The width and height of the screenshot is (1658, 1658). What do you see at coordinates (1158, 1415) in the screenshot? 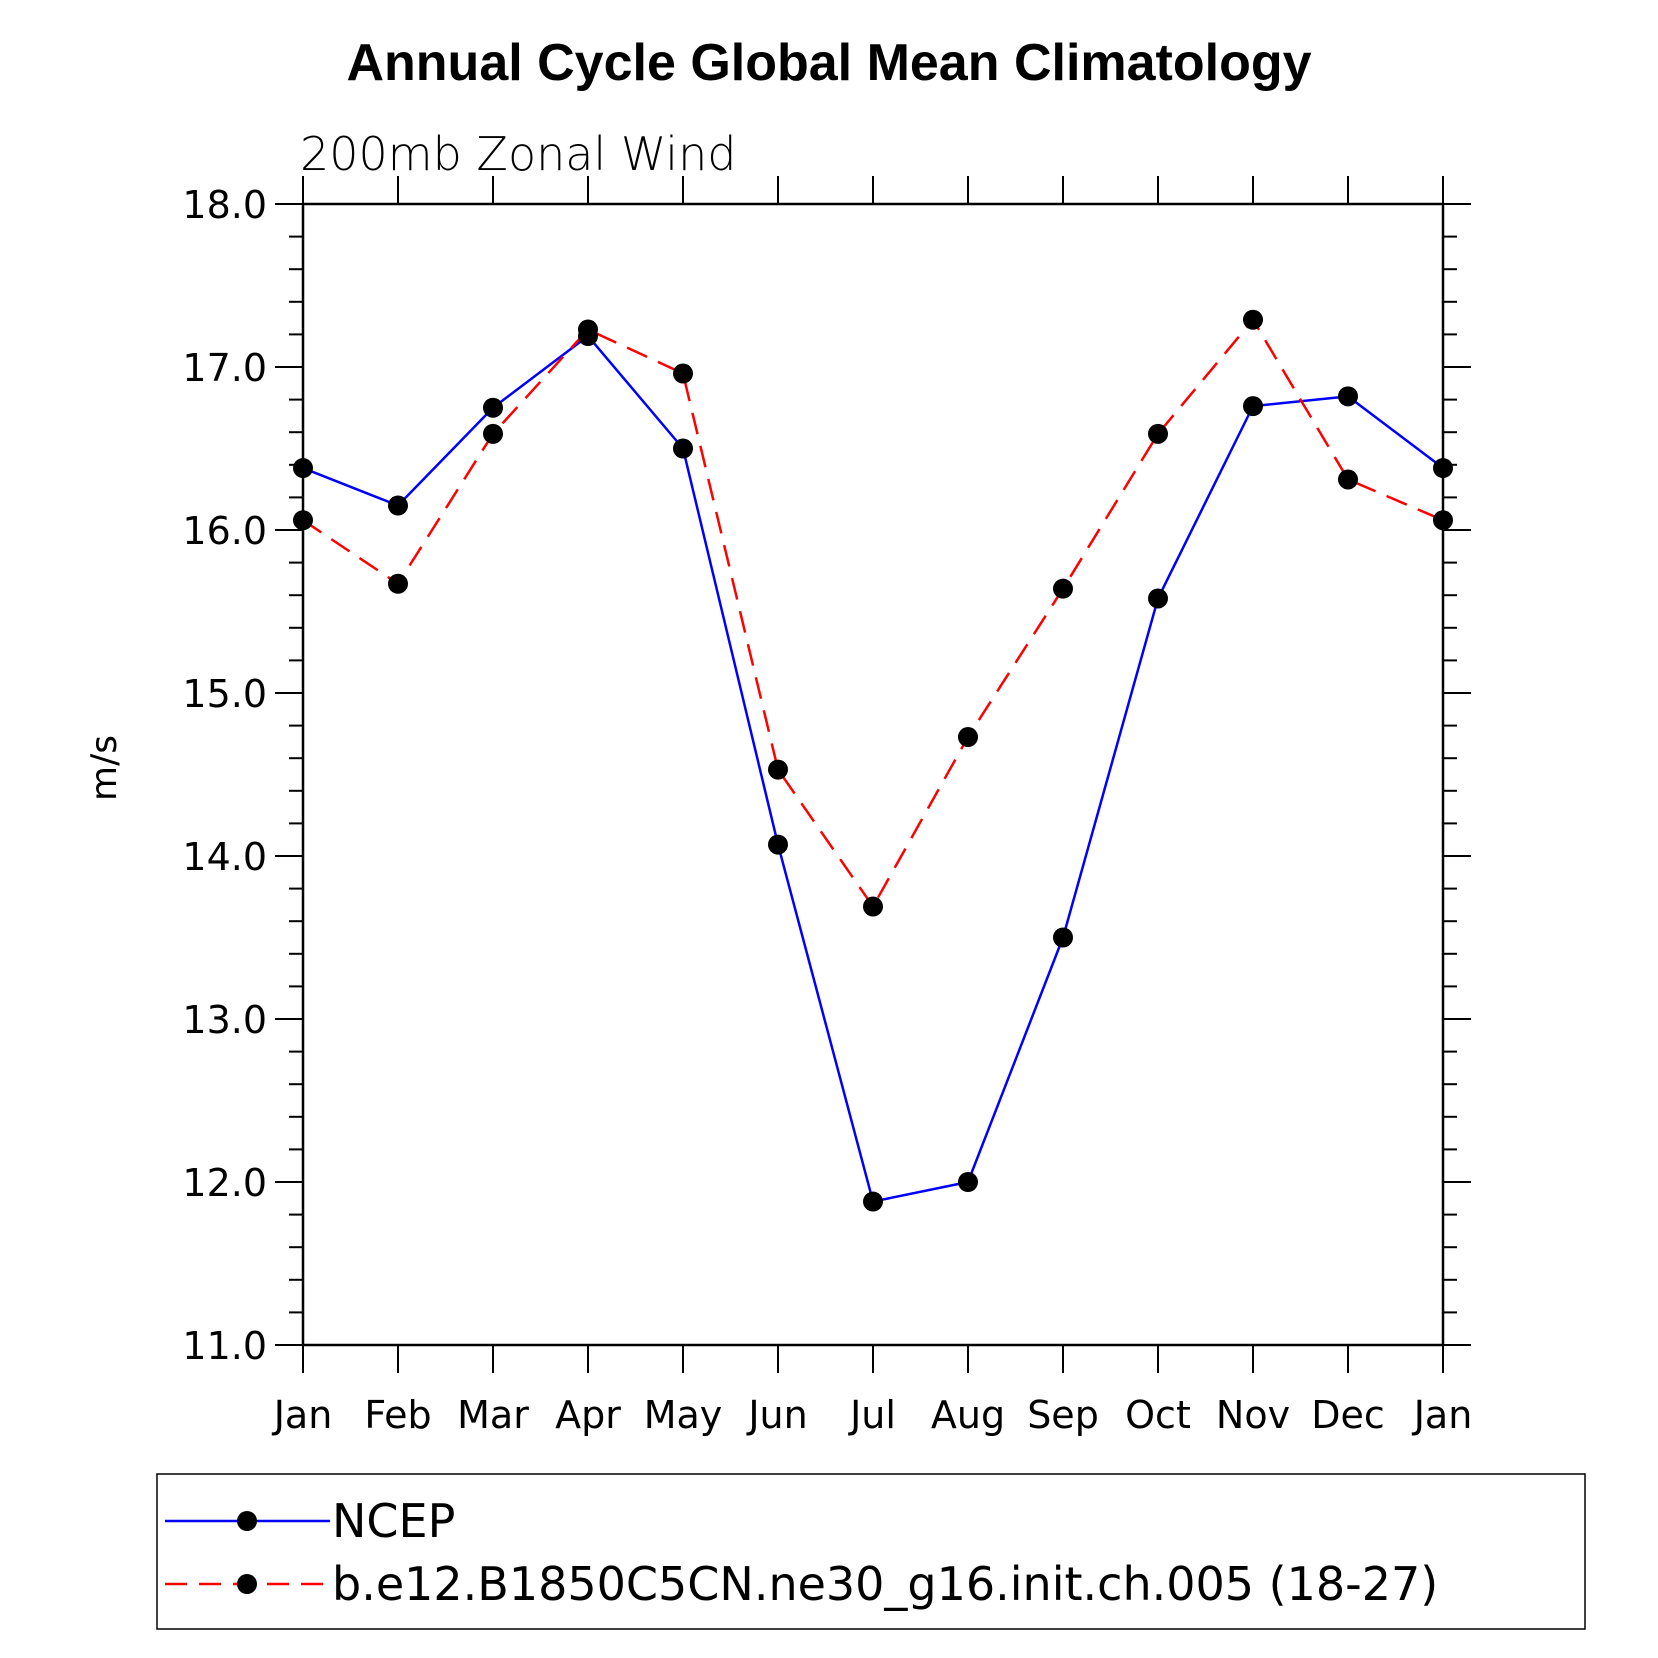
I see `x-tick-label: Oct` at bounding box center [1158, 1415].